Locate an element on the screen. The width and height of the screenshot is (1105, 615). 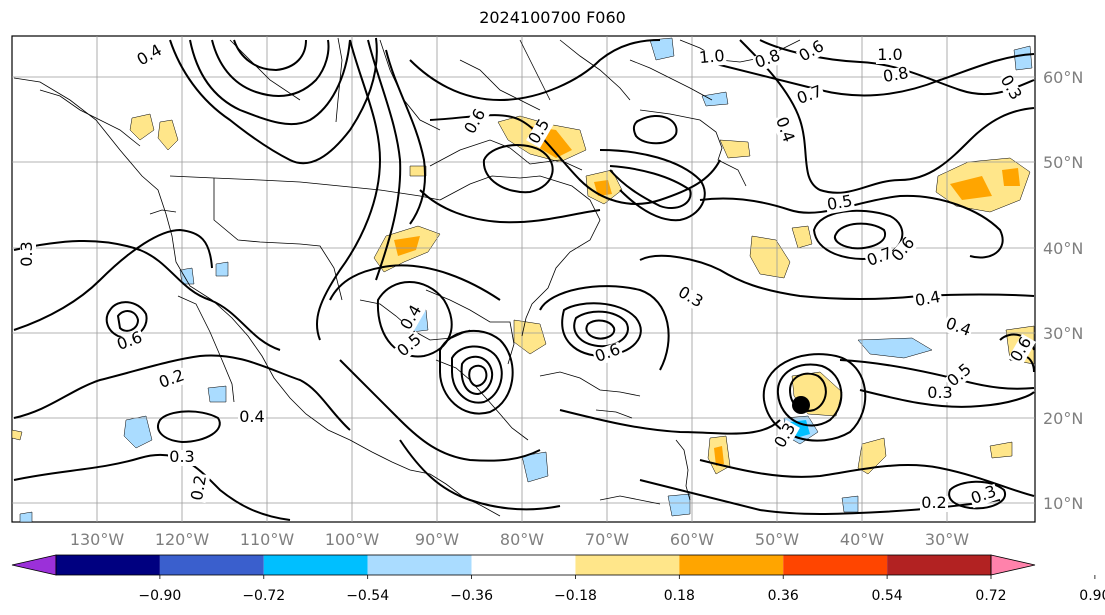
lon-label: 70°W is located at coordinates (607, 539).